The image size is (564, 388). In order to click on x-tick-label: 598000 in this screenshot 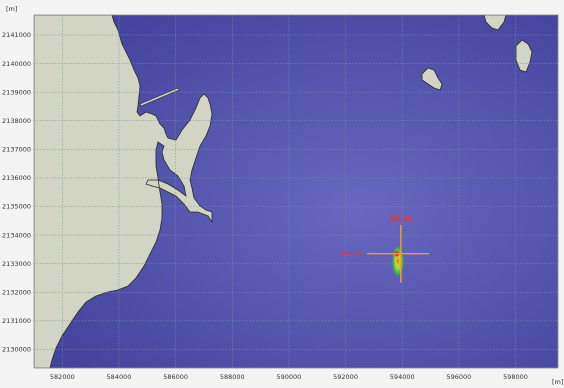, I will do `click(515, 377)`.